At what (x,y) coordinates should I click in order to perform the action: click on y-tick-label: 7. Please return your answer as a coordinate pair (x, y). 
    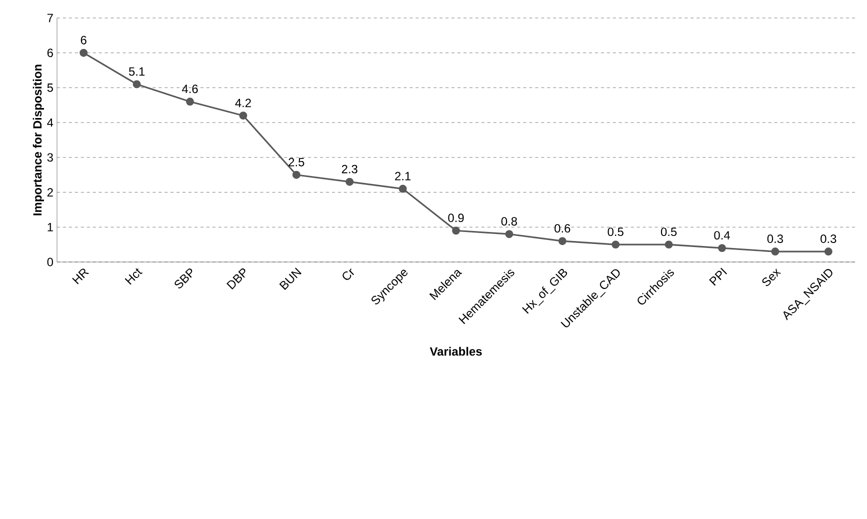
    Looking at the image, I should click on (50, 18).